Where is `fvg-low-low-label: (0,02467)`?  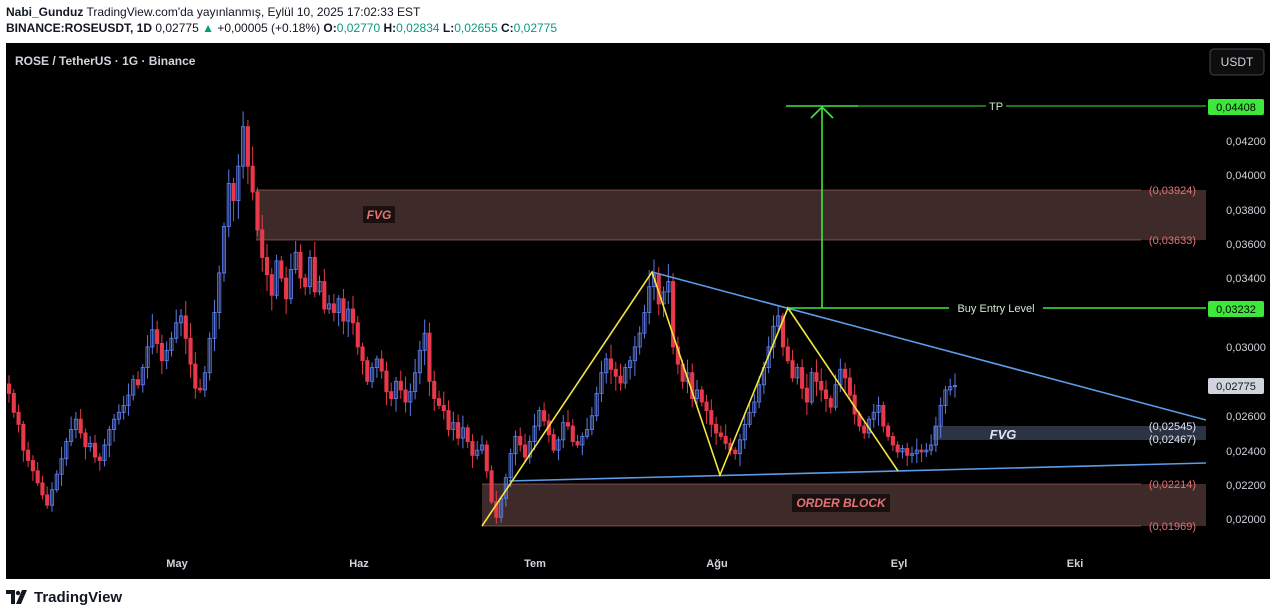 fvg-low-low-label: (0,02467) is located at coordinates (1172, 440).